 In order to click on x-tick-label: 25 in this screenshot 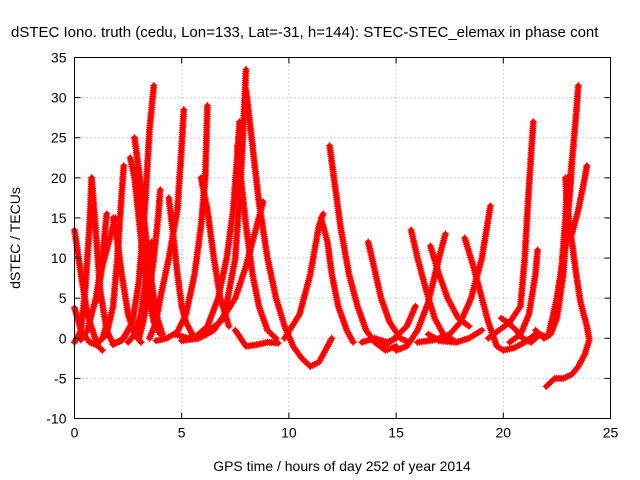, I will do `click(611, 433)`.